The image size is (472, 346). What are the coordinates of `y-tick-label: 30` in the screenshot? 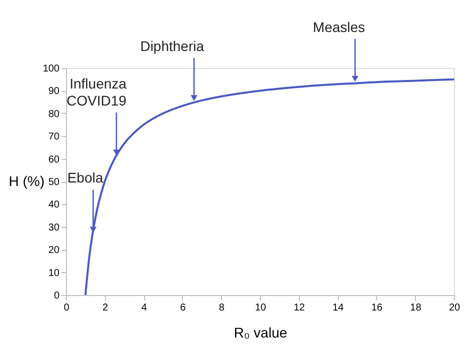 It's located at (54, 228).